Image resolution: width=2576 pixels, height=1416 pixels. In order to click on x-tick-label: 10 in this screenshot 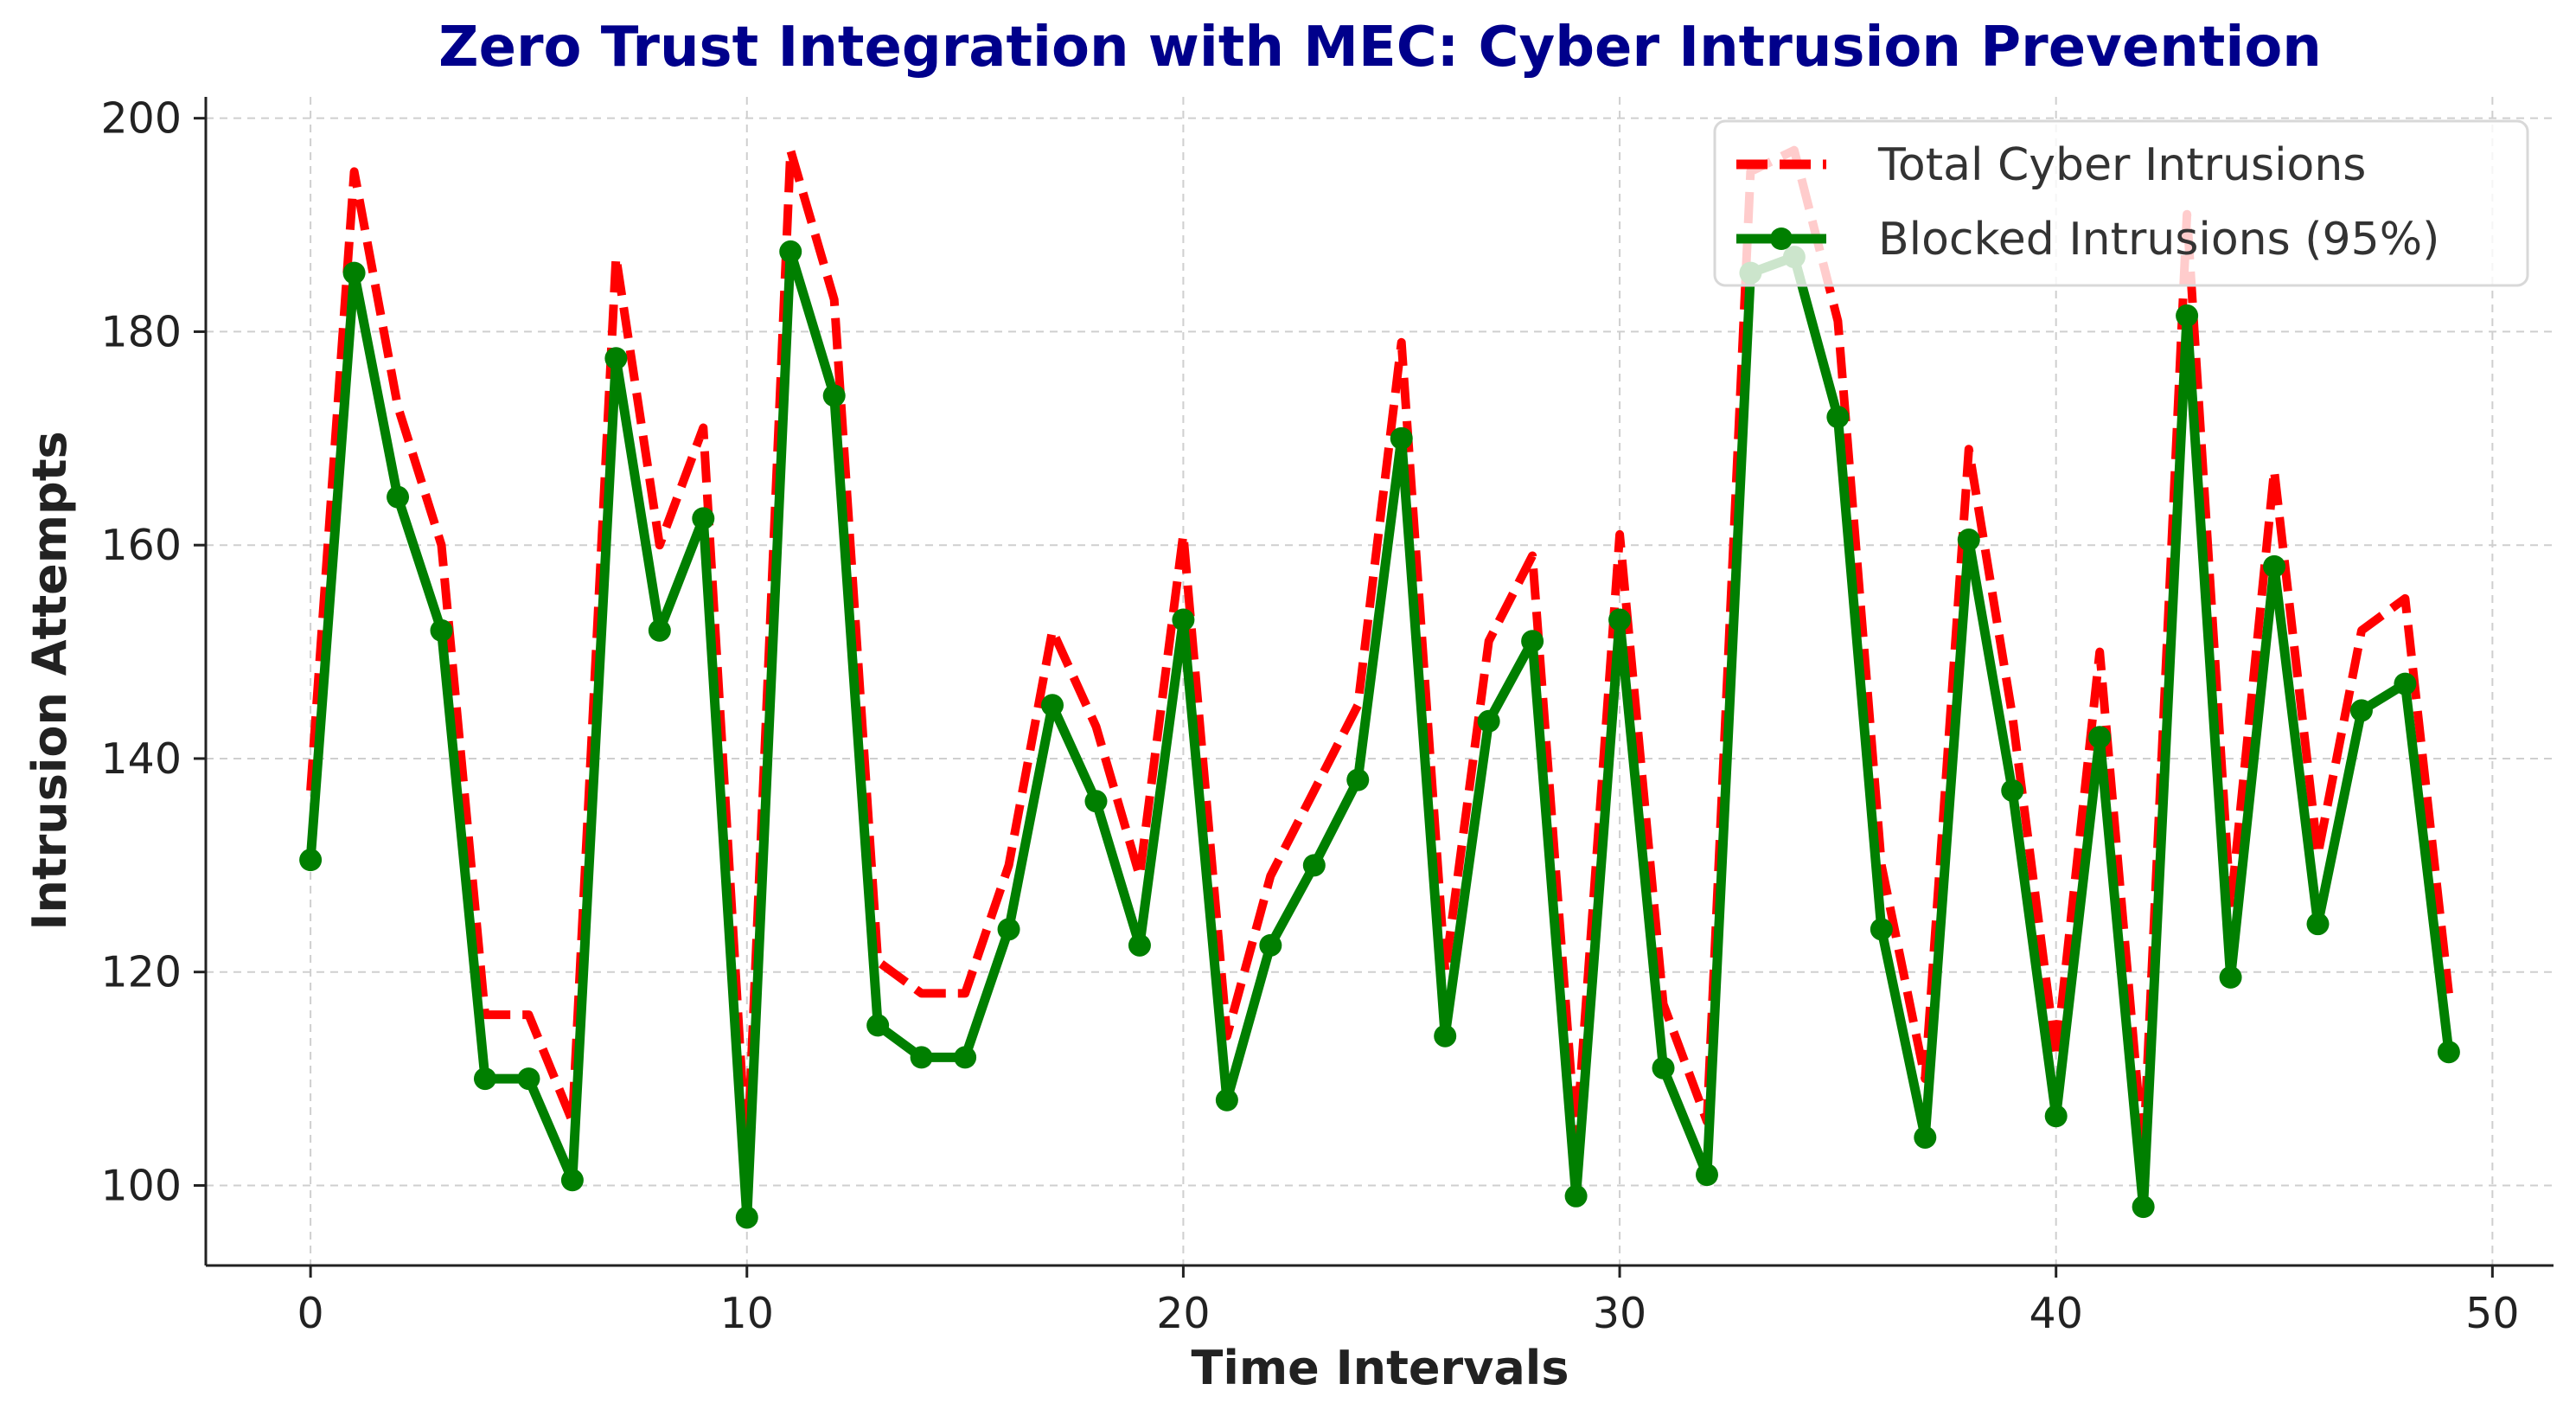, I will do `click(747, 1313)`.